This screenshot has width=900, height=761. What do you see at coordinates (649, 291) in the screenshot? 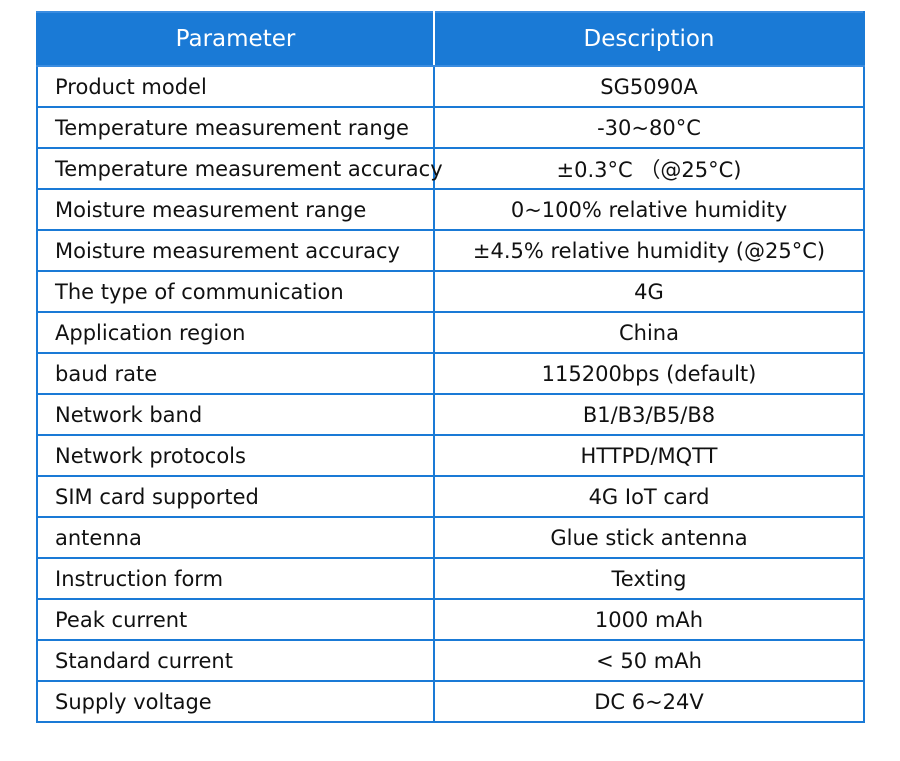
I see `description-cell: 4G` at bounding box center [649, 291].